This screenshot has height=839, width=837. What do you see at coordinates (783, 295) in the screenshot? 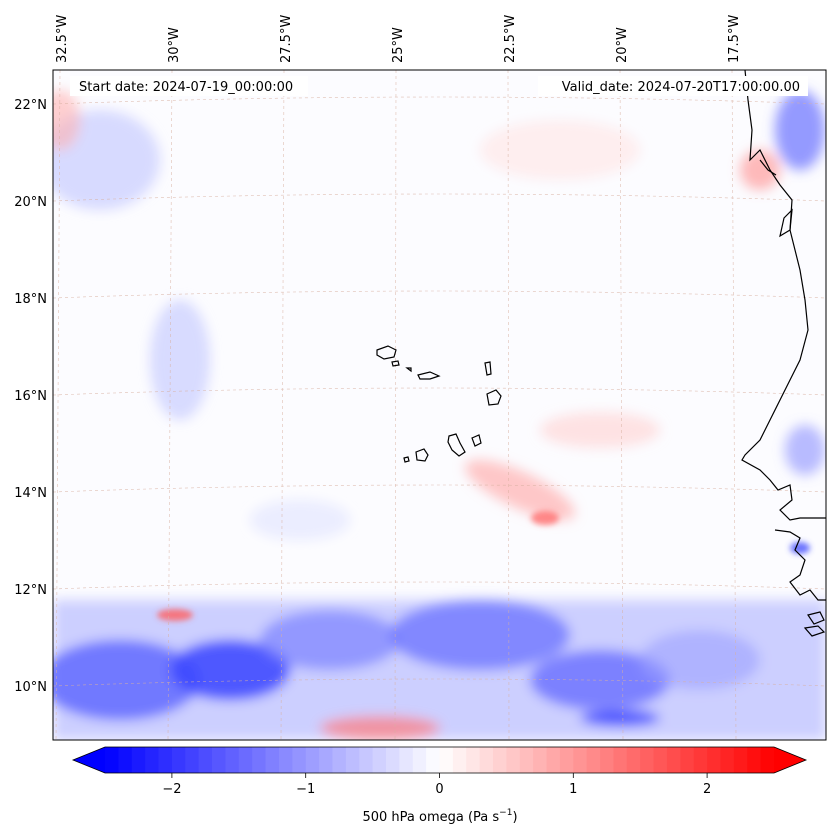
I see `west-africa-coastline` at bounding box center [783, 295].